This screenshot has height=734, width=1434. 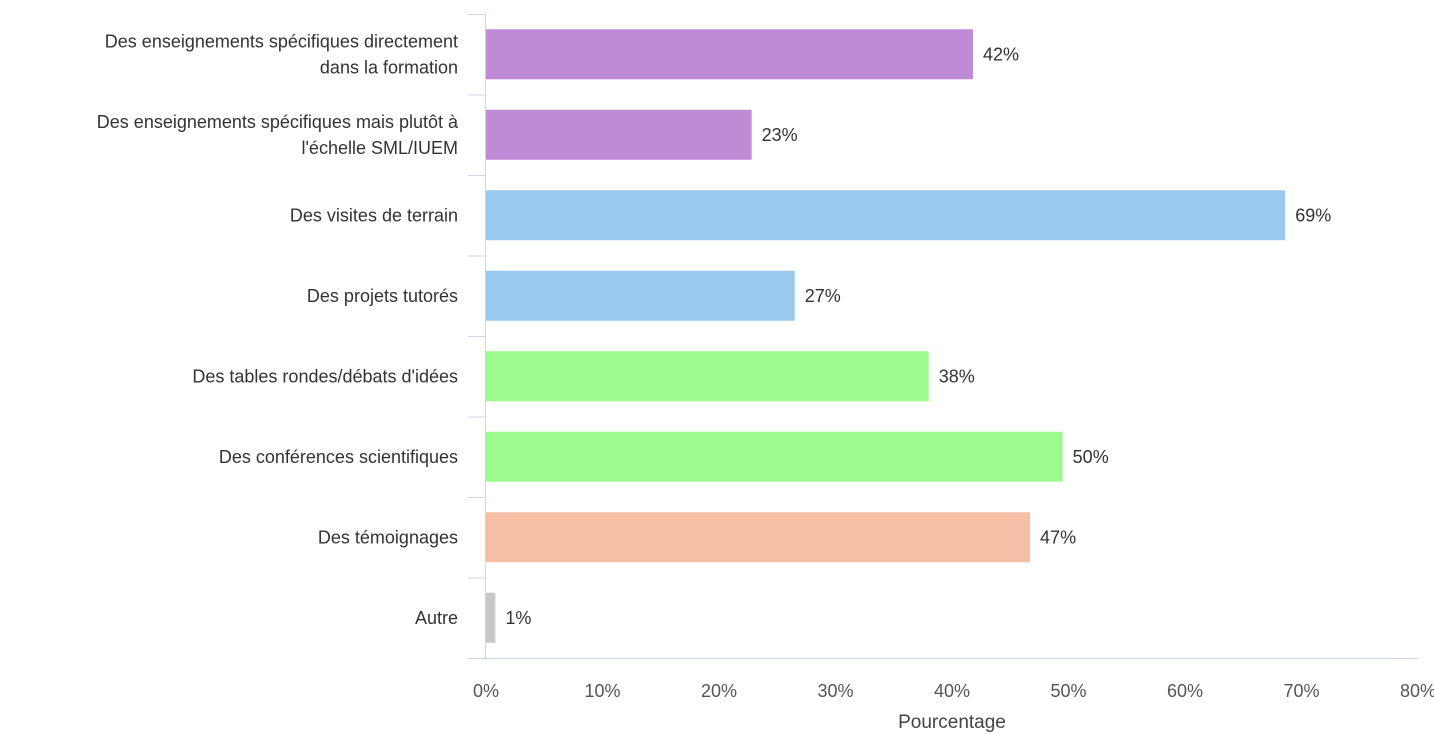 What do you see at coordinates (1068, 691) in the screenshot?
I see `x-tick-label: 50%` at bounding box center [1068, 691].